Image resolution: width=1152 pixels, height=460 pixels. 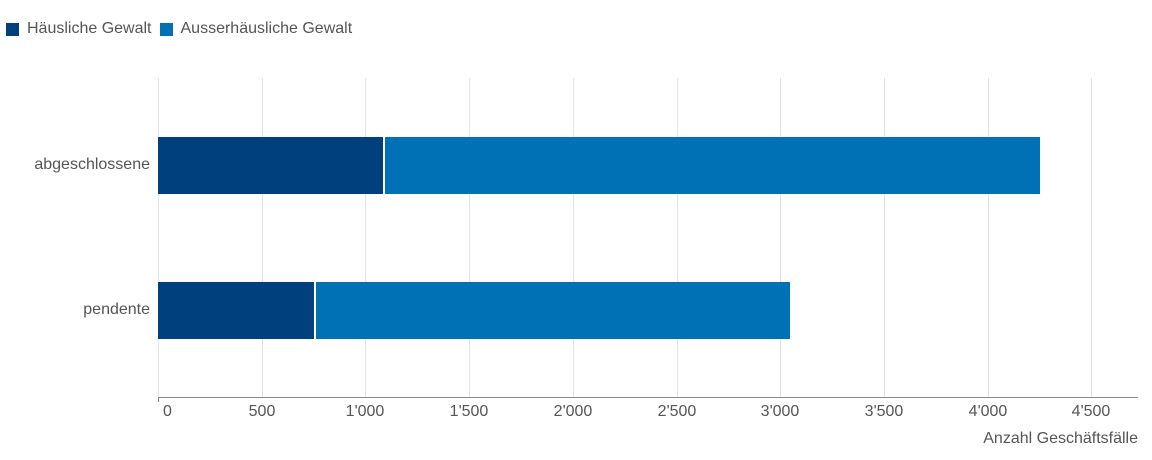 What do you see at coordinates (166, 29) in the screenshot?
I see `legend-swatch-ausserhaeusliche-icon` at bounding box center [166, 29].